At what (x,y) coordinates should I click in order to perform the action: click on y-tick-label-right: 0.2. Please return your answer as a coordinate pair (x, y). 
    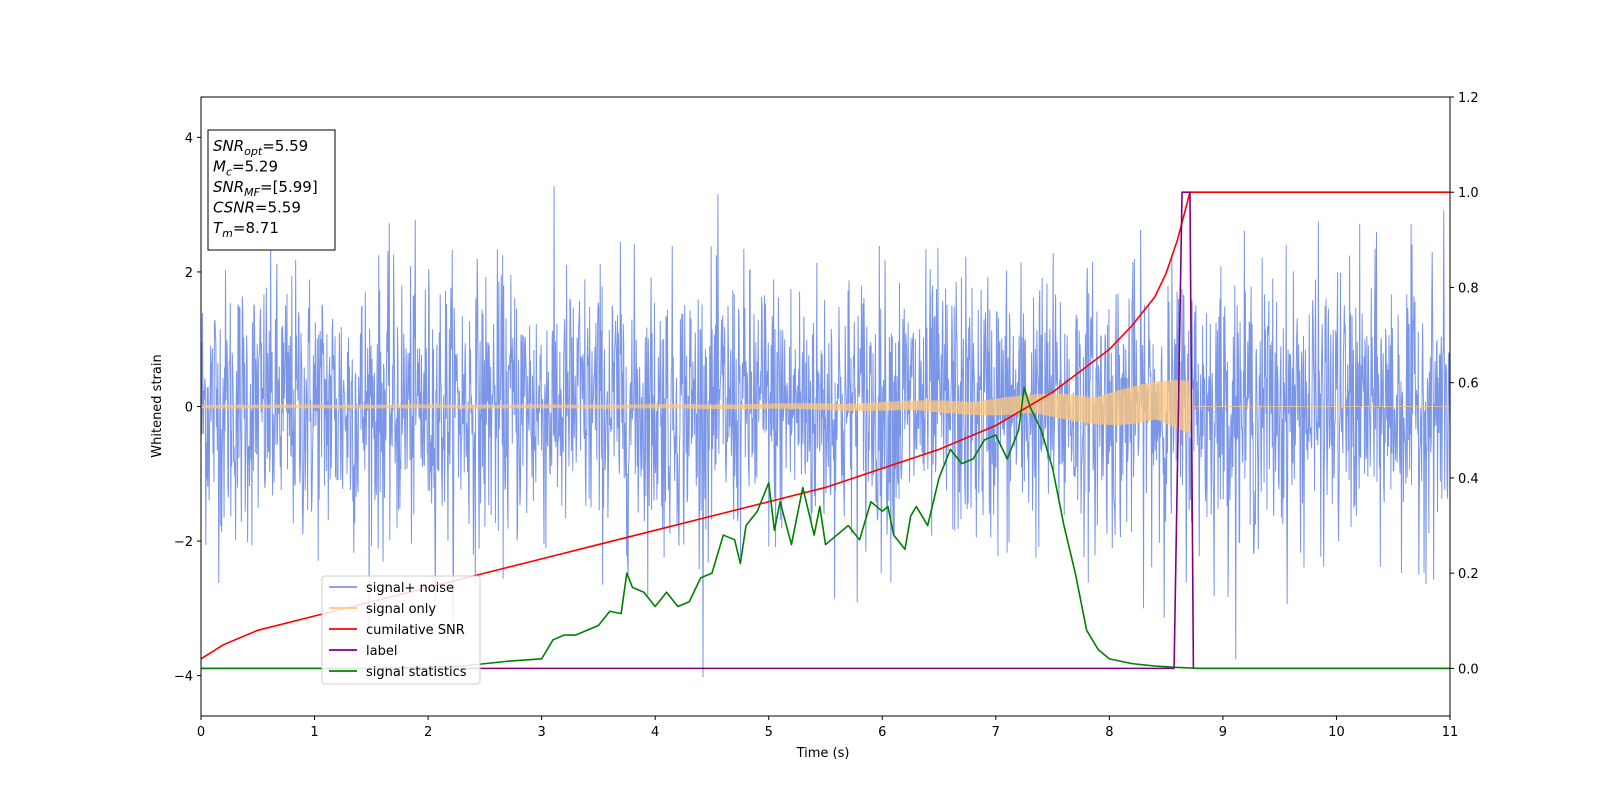
    Looking at the image, I should click on (1468, 574).